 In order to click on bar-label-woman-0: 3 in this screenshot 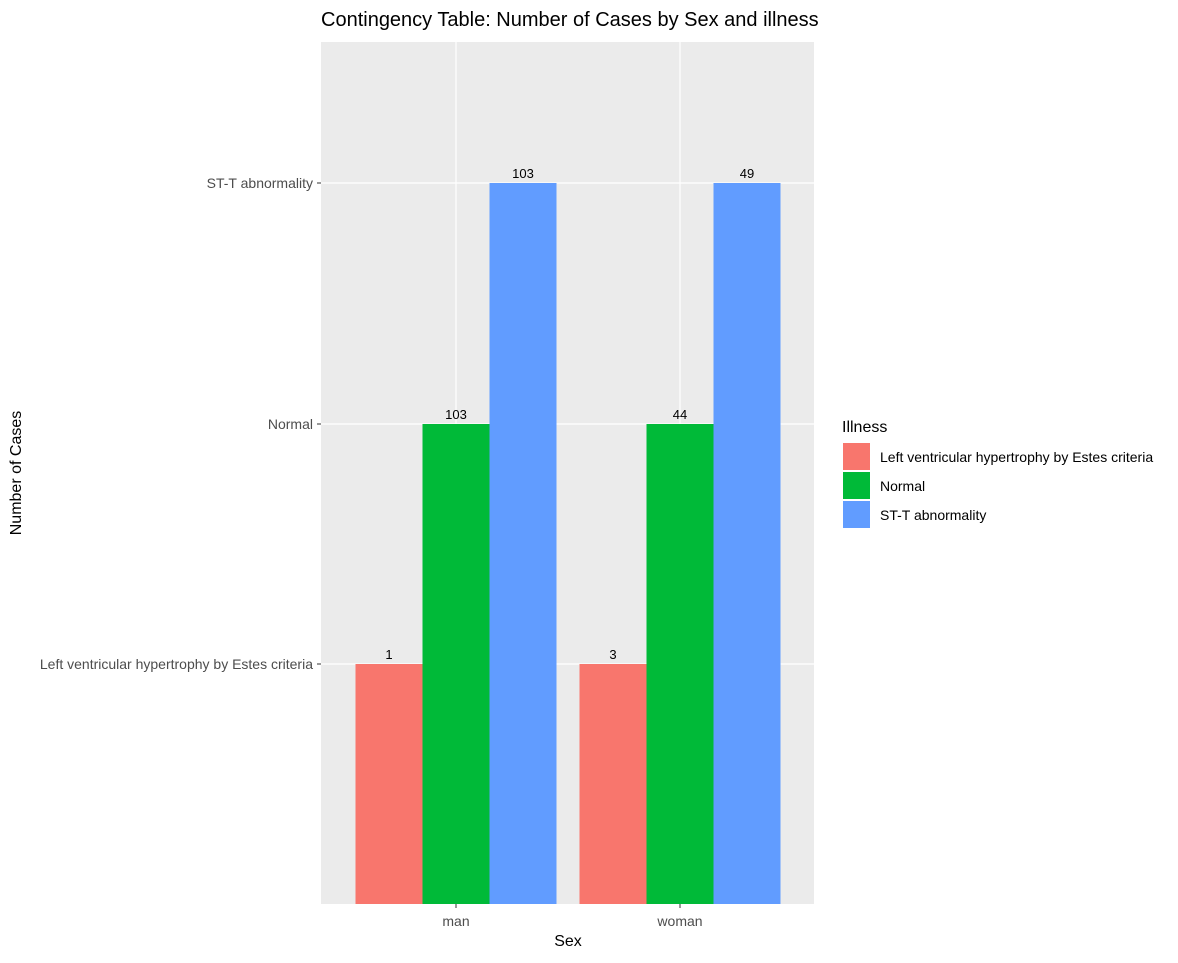, I will do `click(612, 654)`.